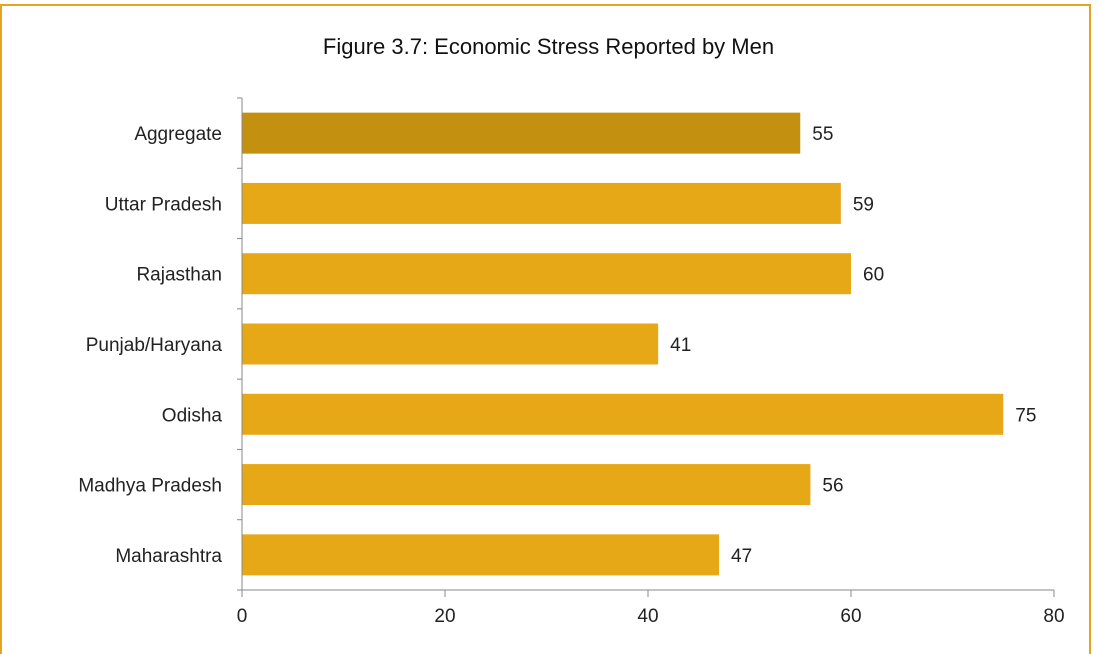  Describe the element at coordinates (832, 486) in the screenshot. I see `data-label: 56` at that location.